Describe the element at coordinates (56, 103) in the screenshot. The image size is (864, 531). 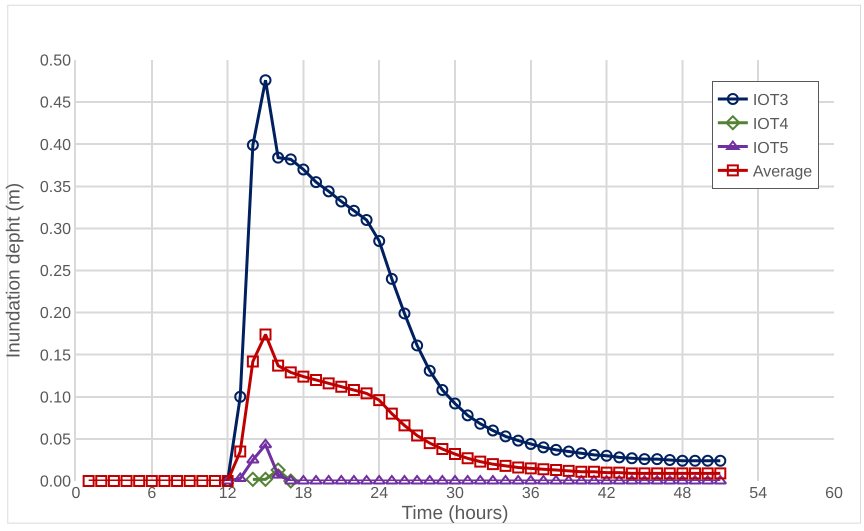
I see `y-tick-label: 0.45` at that location.